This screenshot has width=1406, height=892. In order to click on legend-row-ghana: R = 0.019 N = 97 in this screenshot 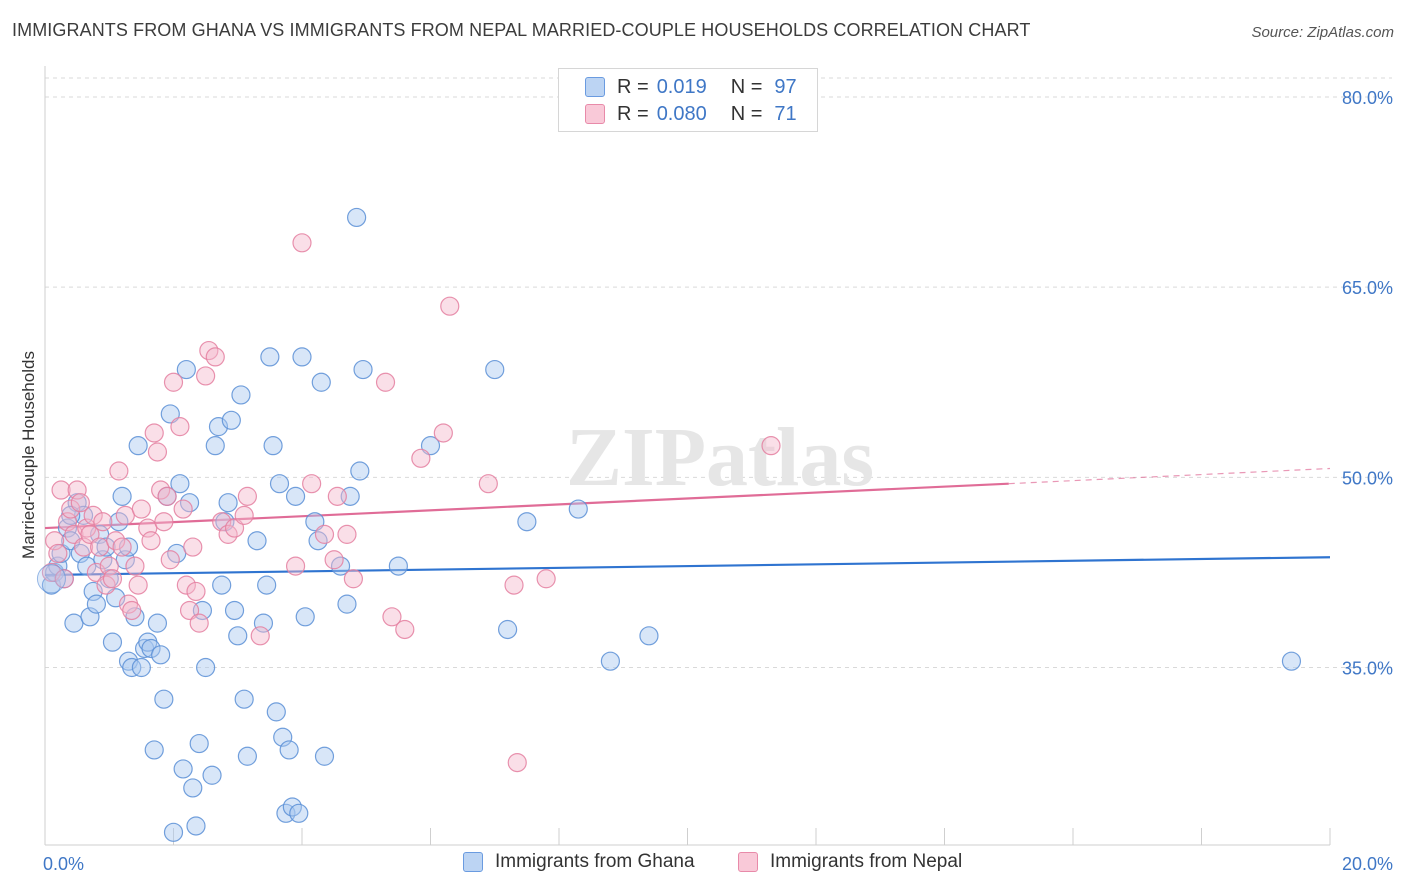, I will do `click(691, 87)`.